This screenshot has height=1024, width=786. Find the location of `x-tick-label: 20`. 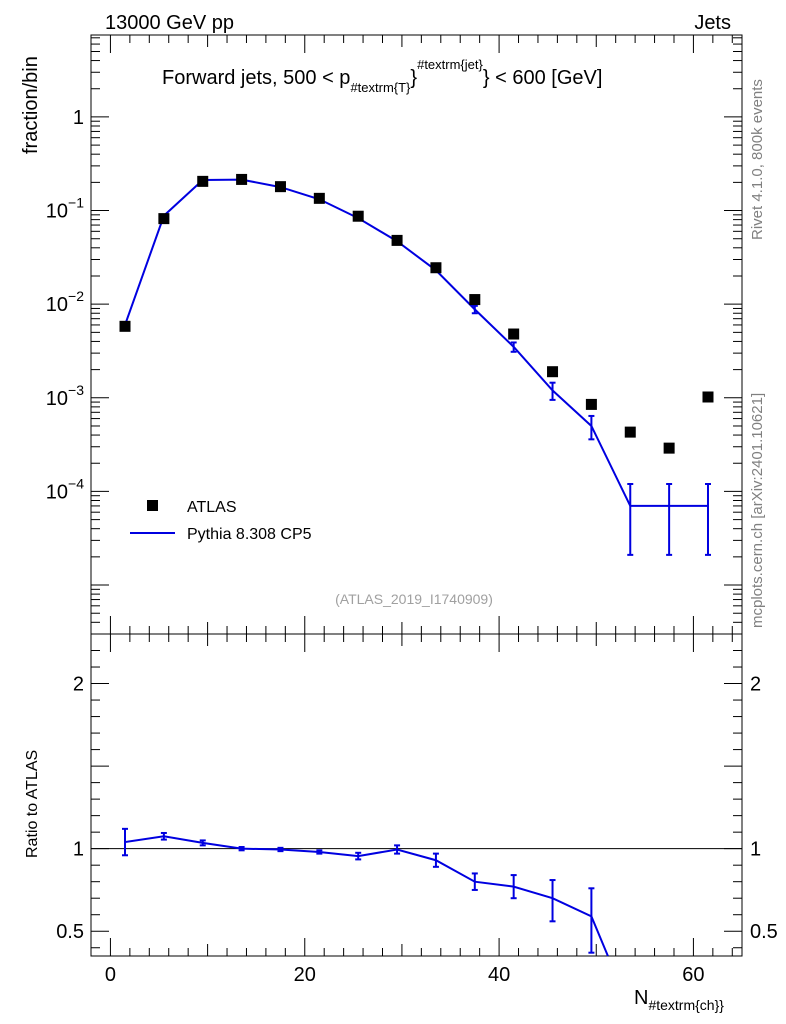

x-tick-label: 20 is located at coordinates (305, 975).